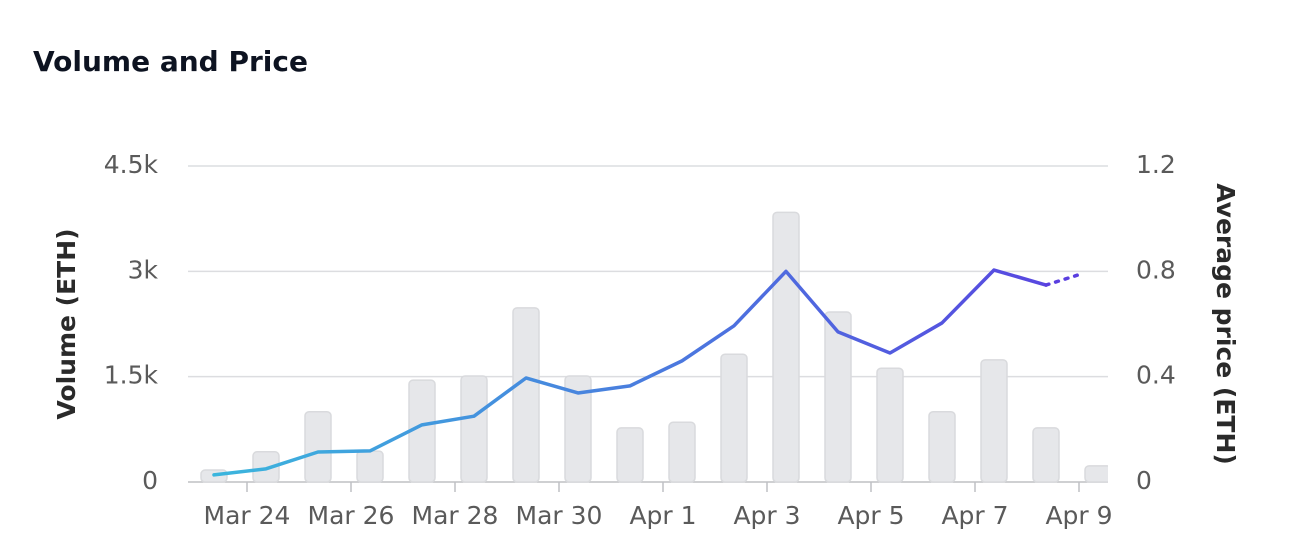  Describe the element at coordinates (870, 515) in the screenshot. I see `x-tick-label: Apr 5` at that location.